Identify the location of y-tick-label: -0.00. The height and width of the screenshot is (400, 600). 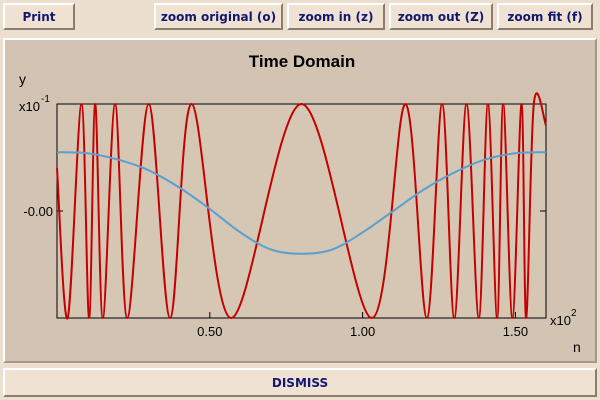
(38, 211).